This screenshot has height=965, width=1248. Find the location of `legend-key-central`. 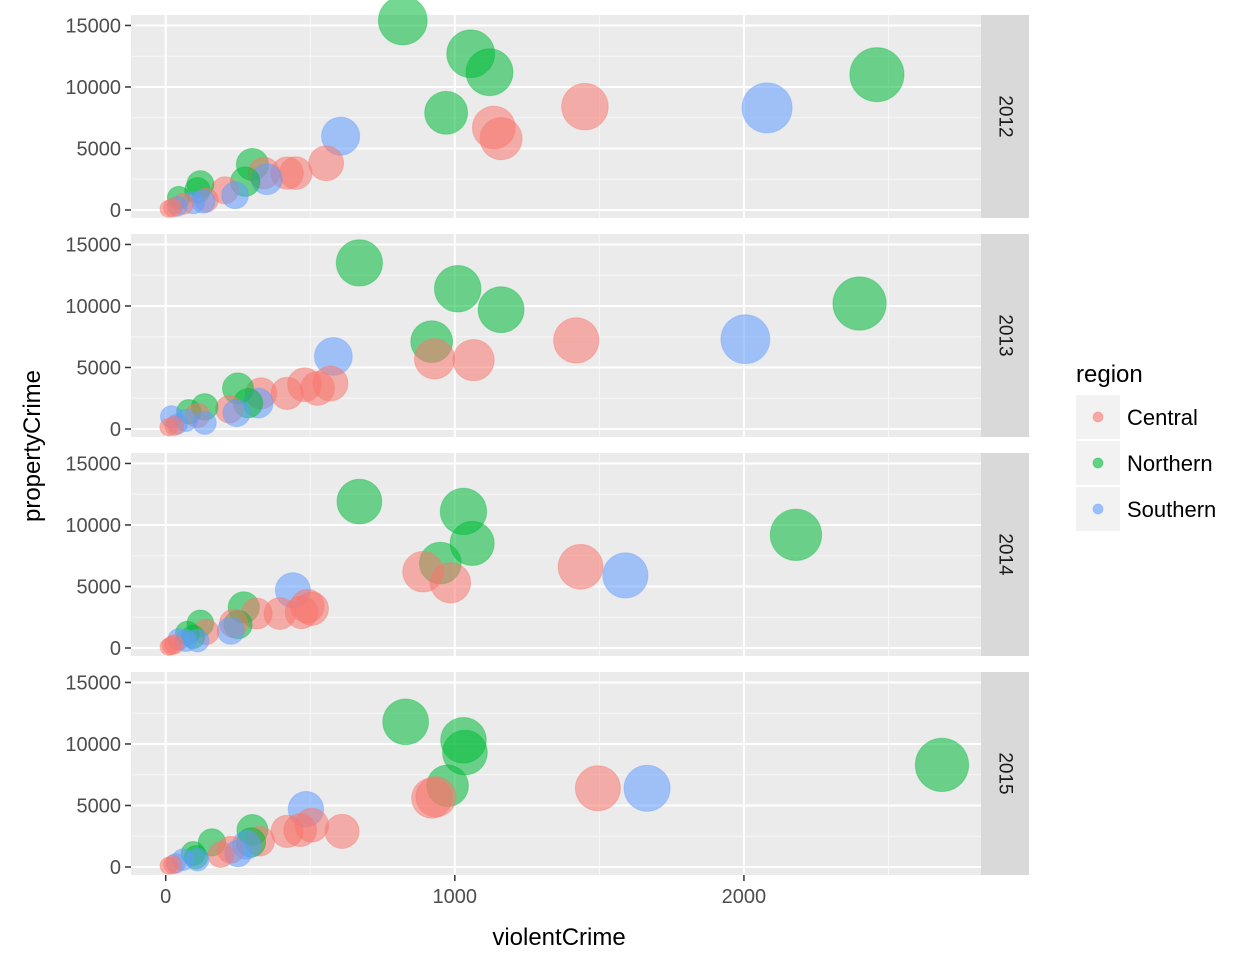

legend-key-central is located at coordinates (1098, 417).